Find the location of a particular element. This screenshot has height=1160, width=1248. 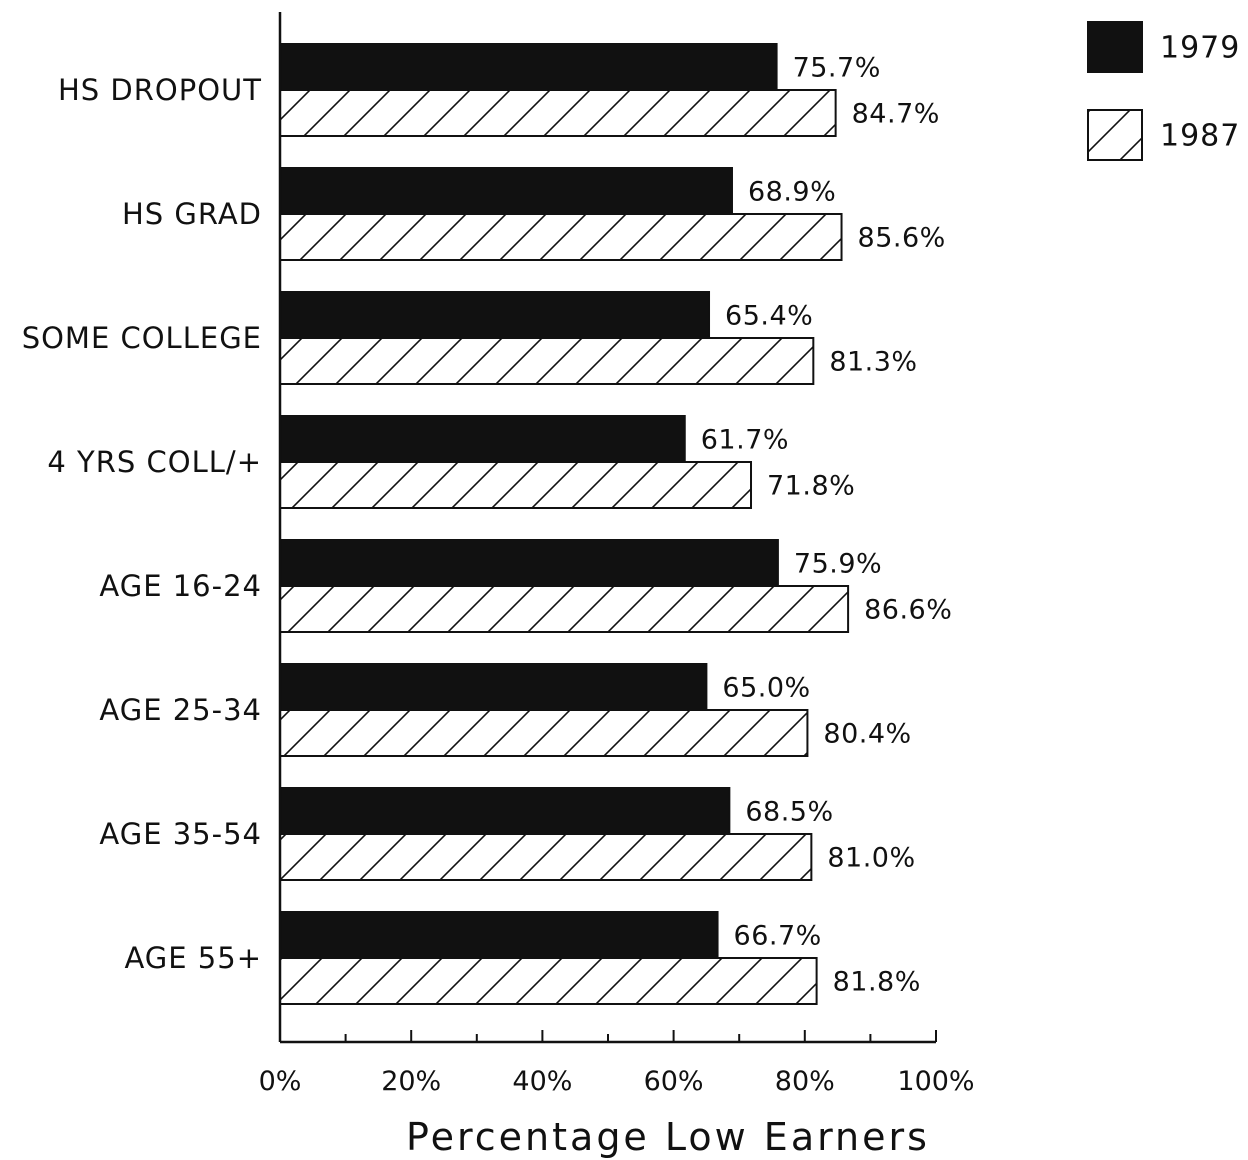

value-label: 71.8% is located at coordinates (811, 486).